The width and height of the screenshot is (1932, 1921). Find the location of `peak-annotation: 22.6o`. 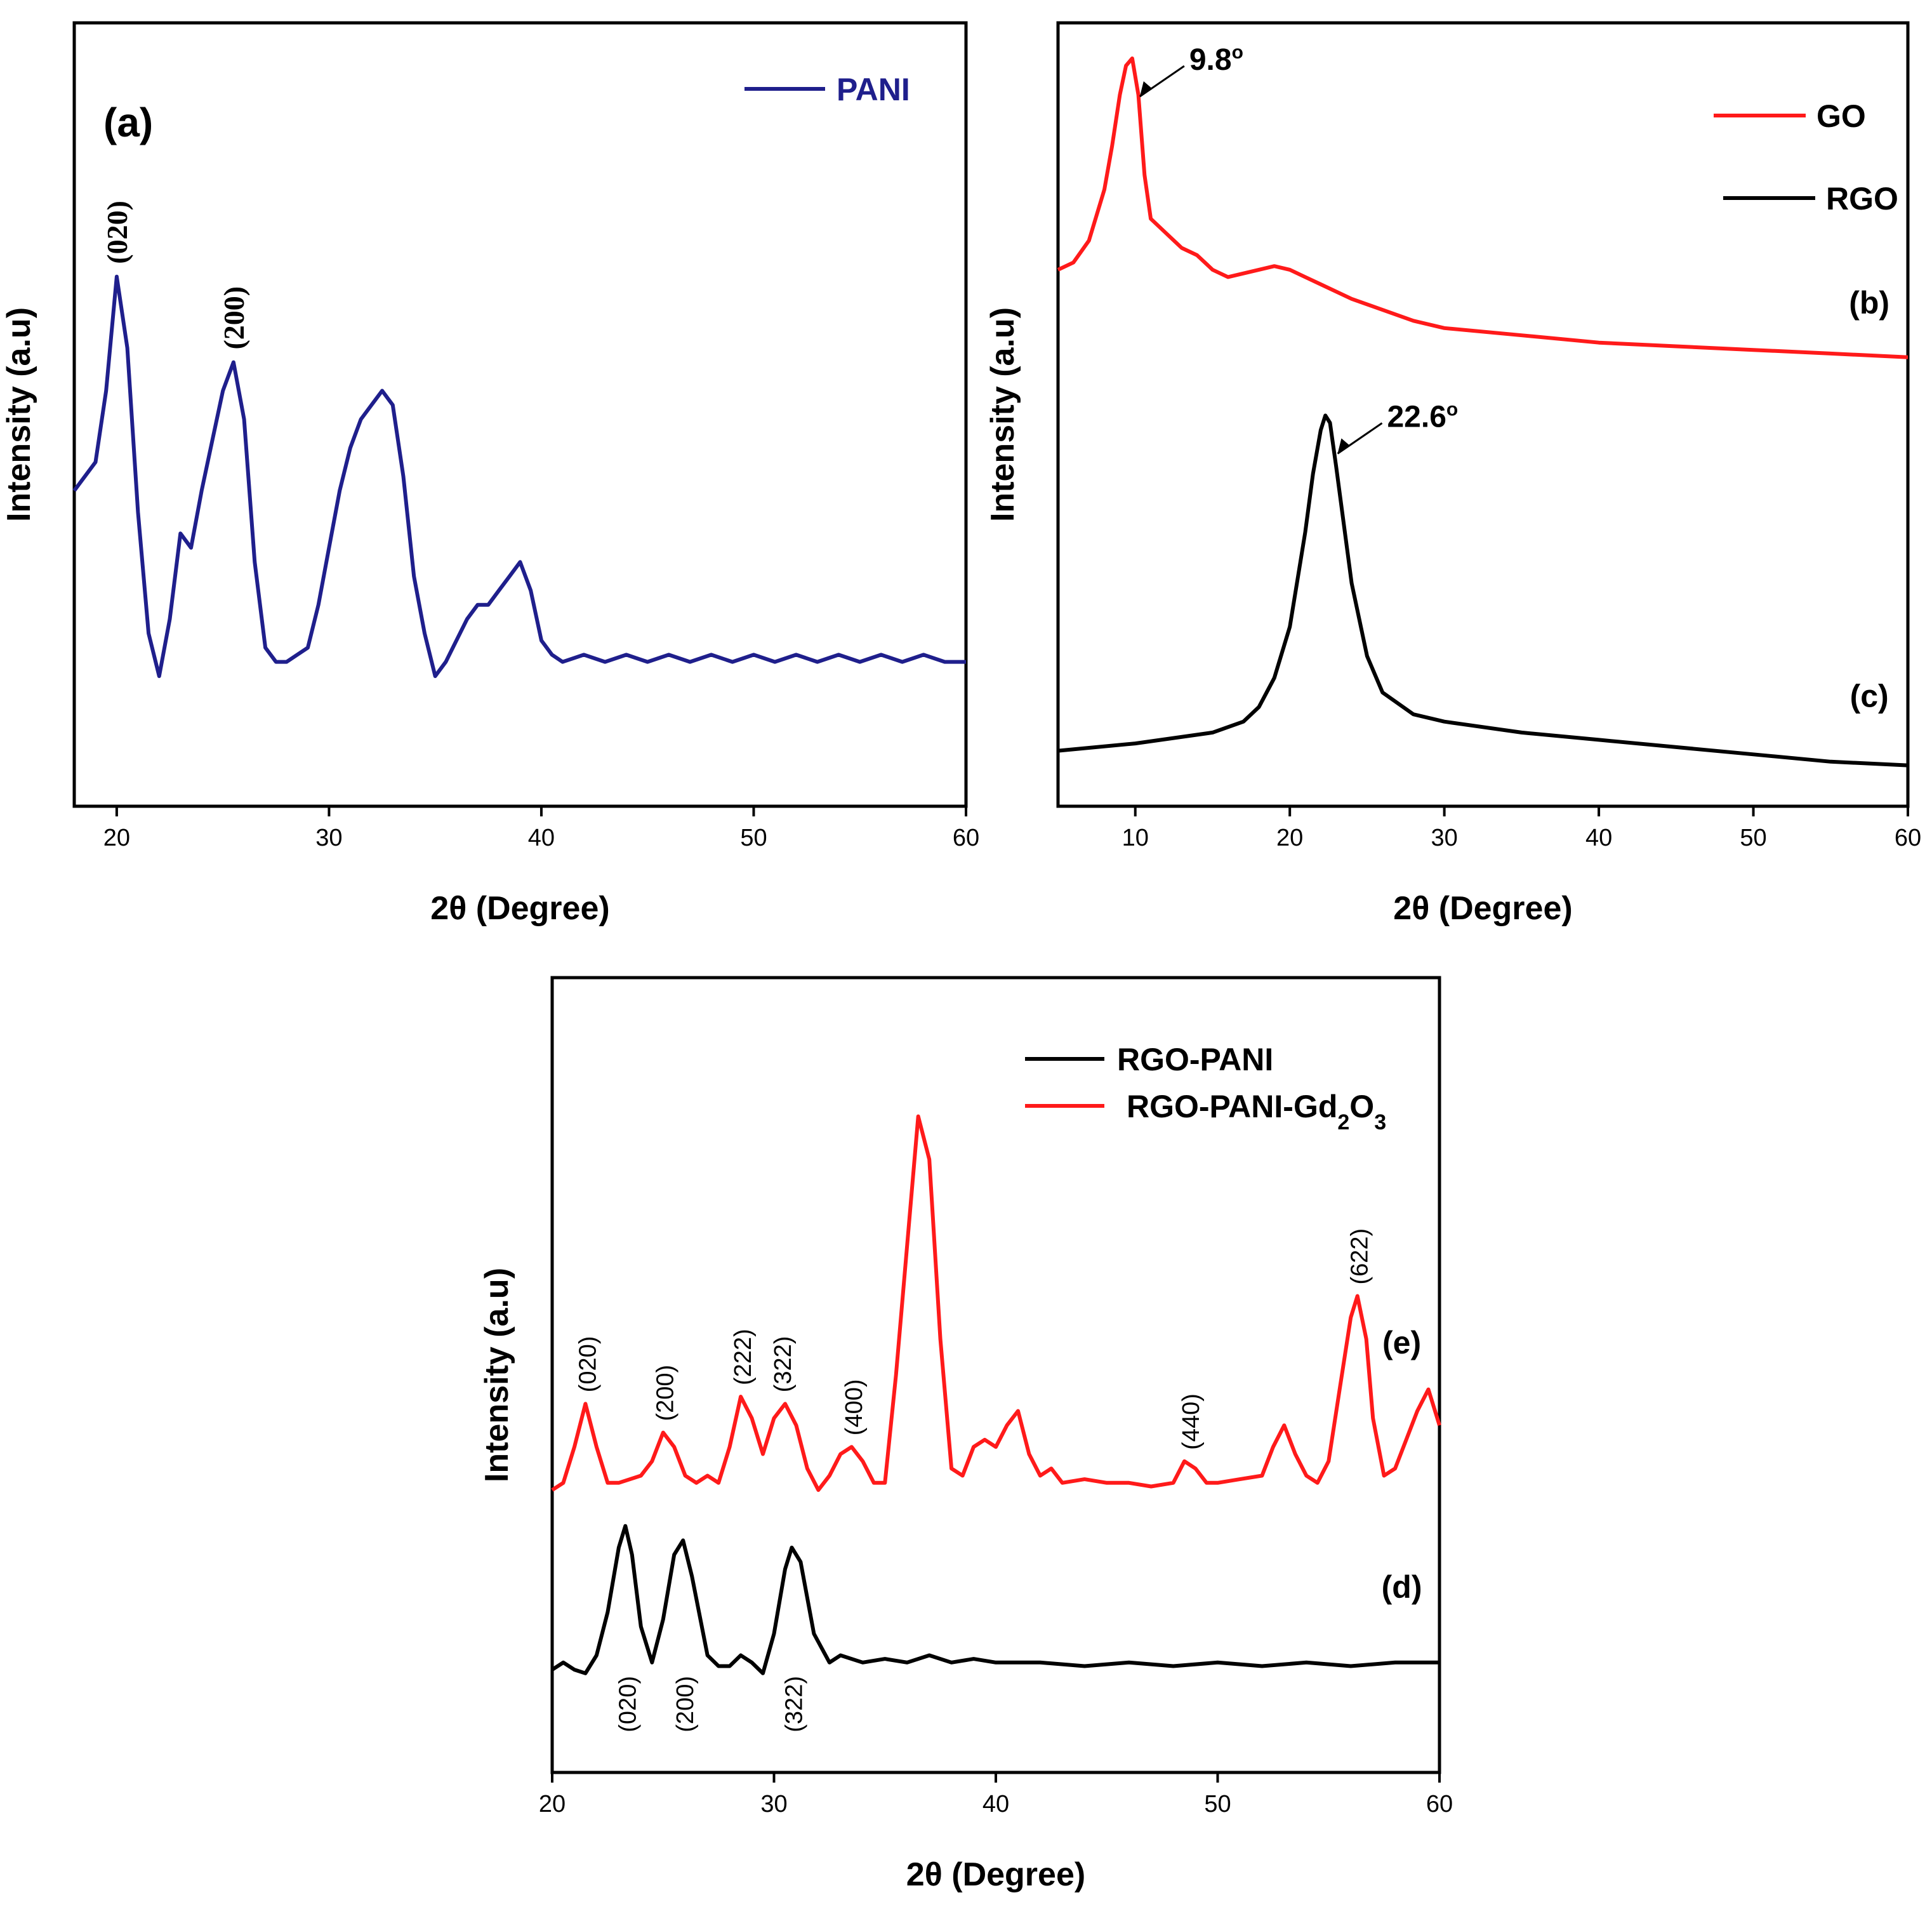

peak-annotation: 22.6o is located at coordinates (1422, 416).